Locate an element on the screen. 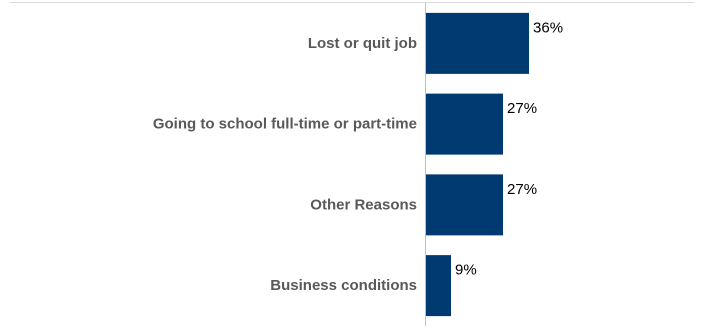 The image size is (704, 329). value-labels-group: 36% 27% 27% 9% is located at coordinates (509, 148).